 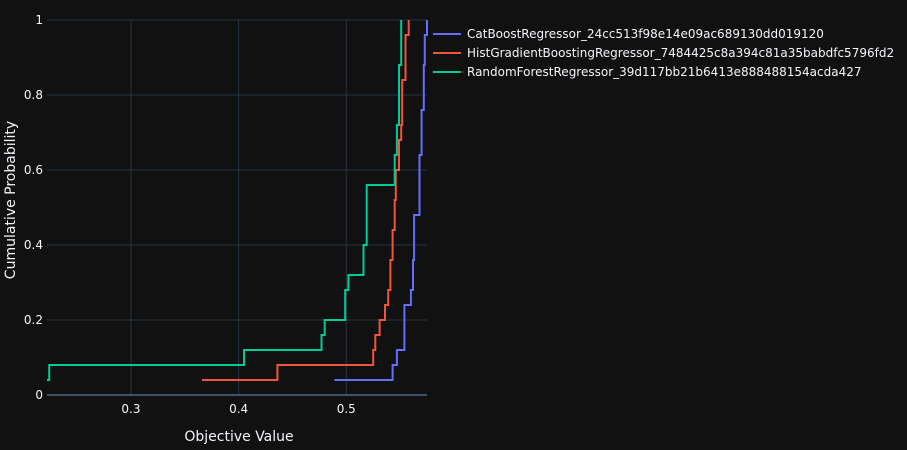 I want to click on y-tick-label: 0.4, so click(x=33, y=245).